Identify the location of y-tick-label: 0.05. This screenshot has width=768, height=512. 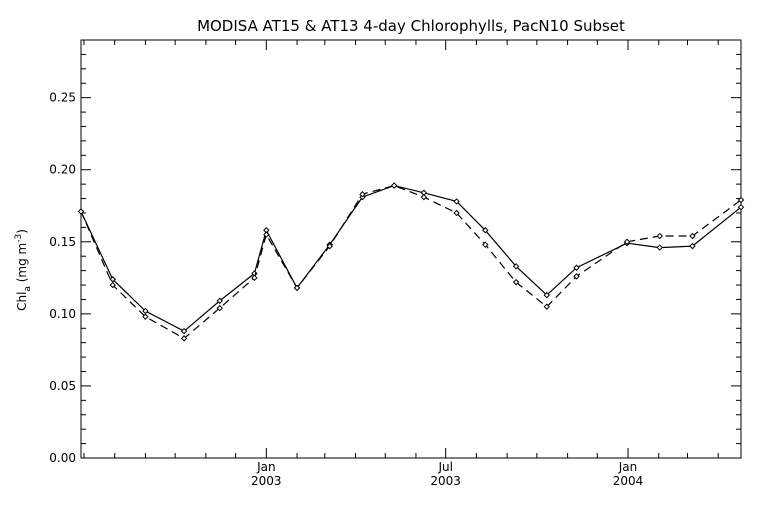
(62, 386).